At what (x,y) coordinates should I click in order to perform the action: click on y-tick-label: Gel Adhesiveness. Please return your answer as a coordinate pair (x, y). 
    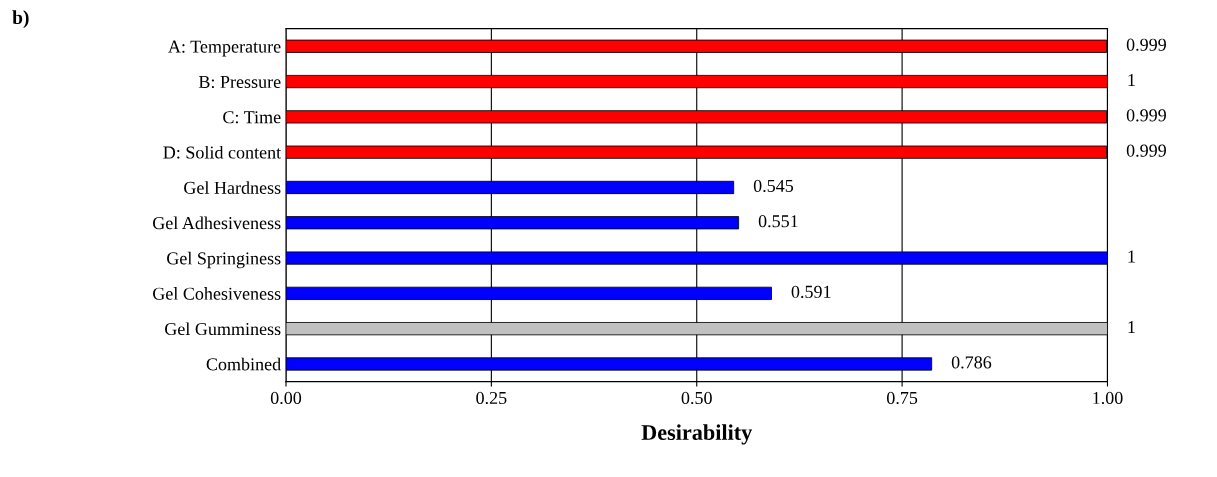
    Looking at the image, I should click on (216, 223).